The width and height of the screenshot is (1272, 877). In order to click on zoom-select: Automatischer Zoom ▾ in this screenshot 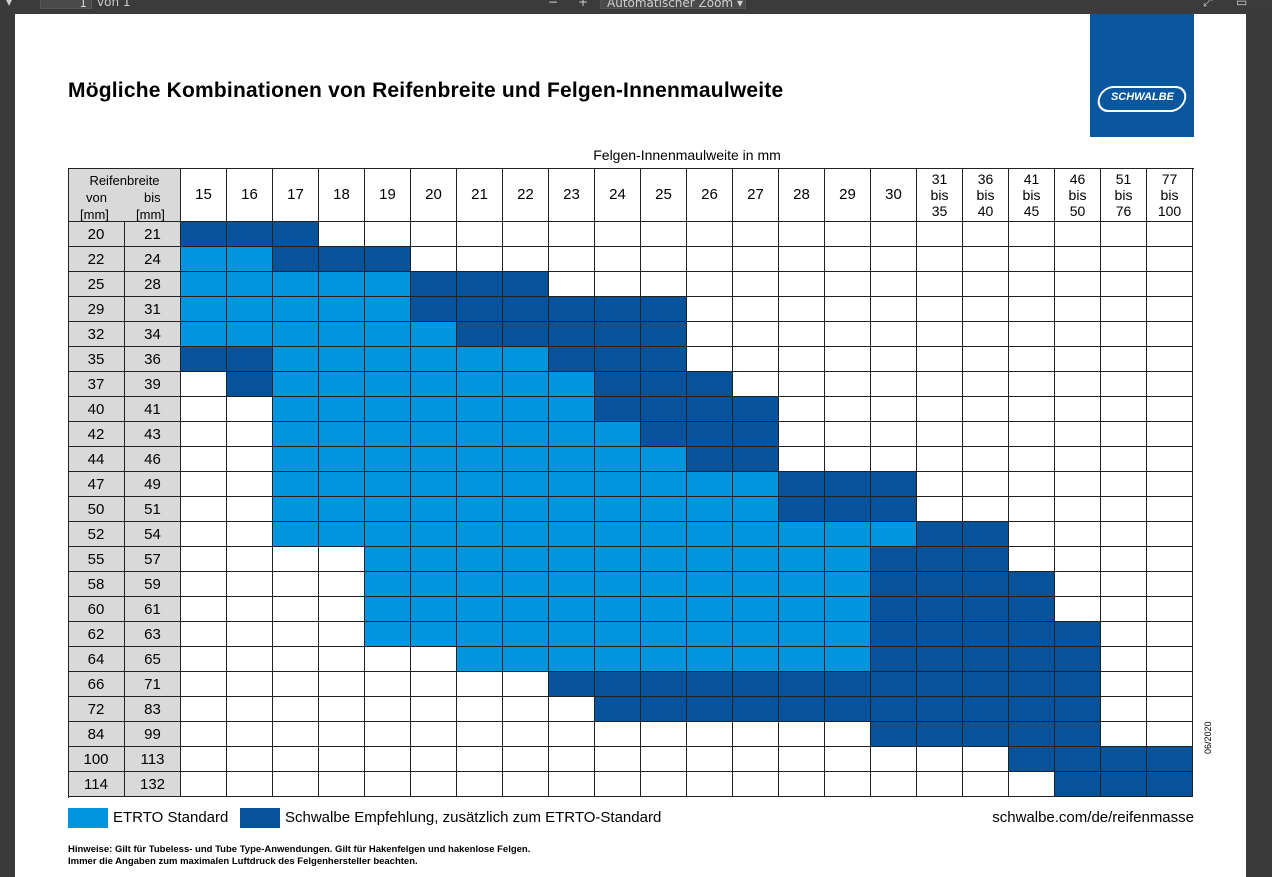, I will do `click(673, 5)`.